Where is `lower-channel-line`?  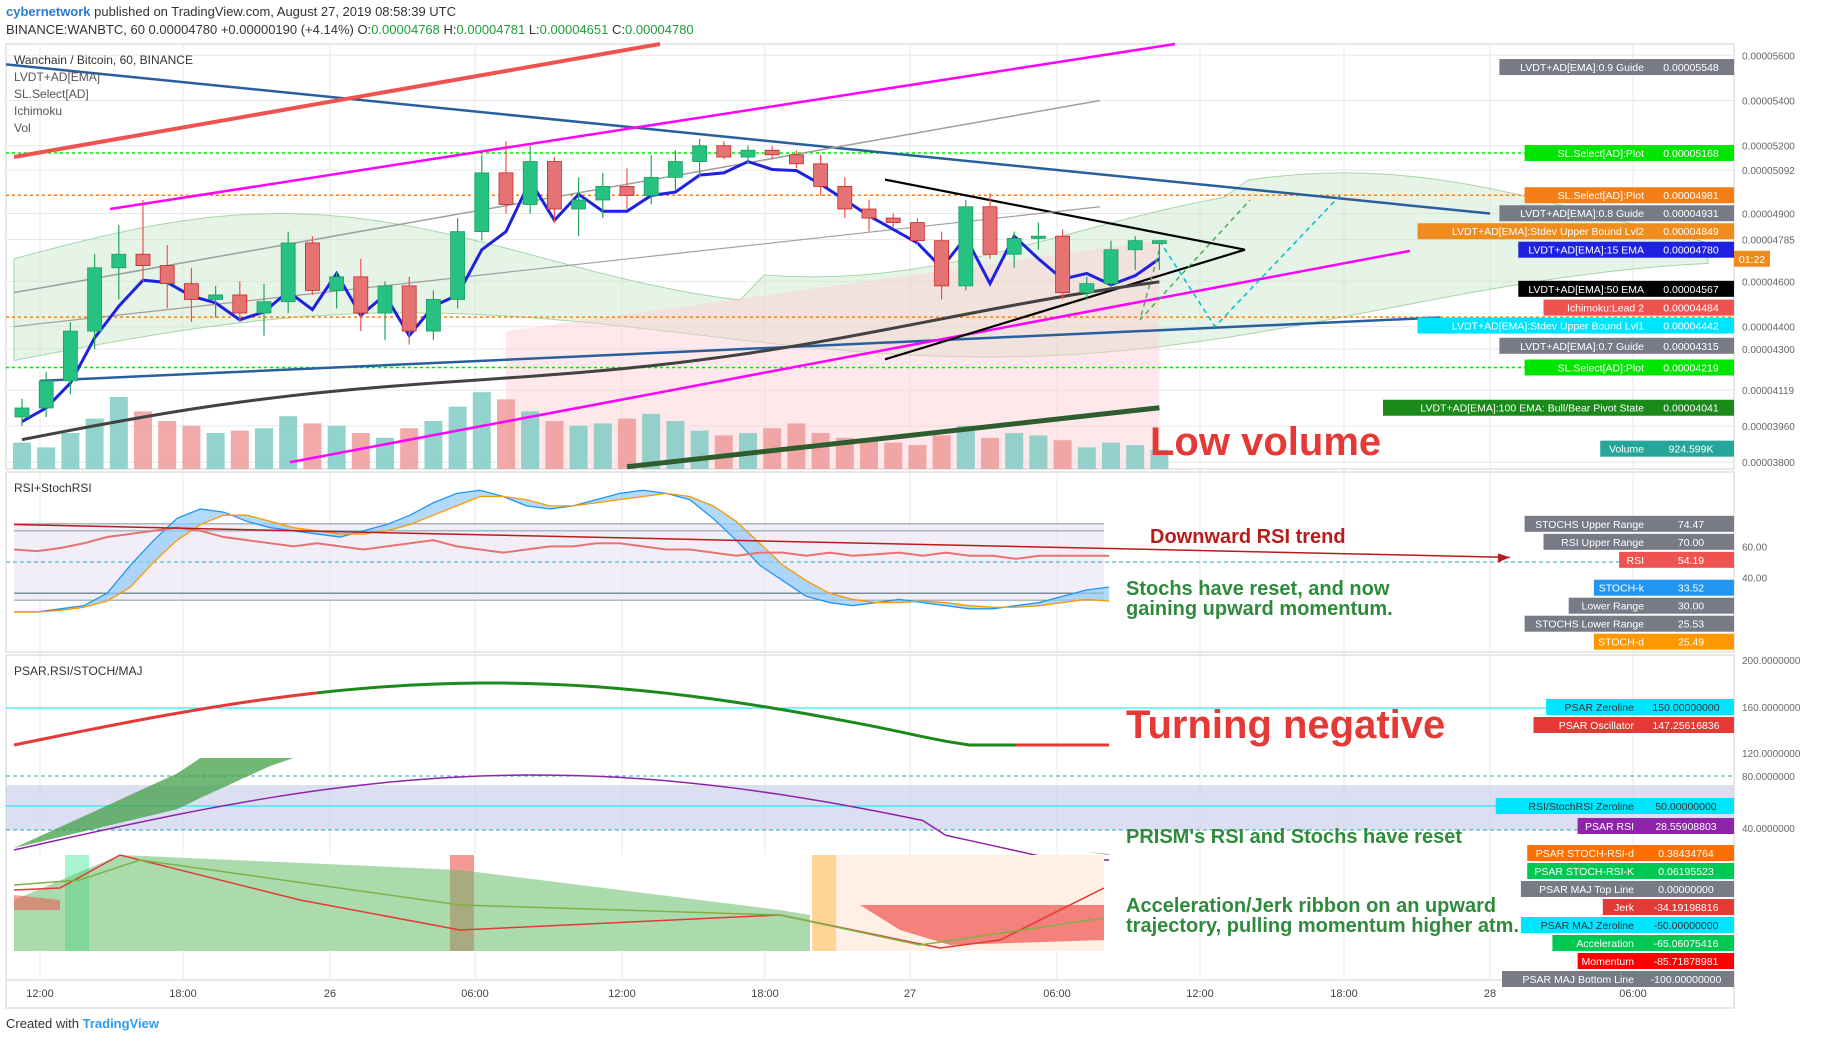 lower-channel-line is located at coordinates (850, 356).